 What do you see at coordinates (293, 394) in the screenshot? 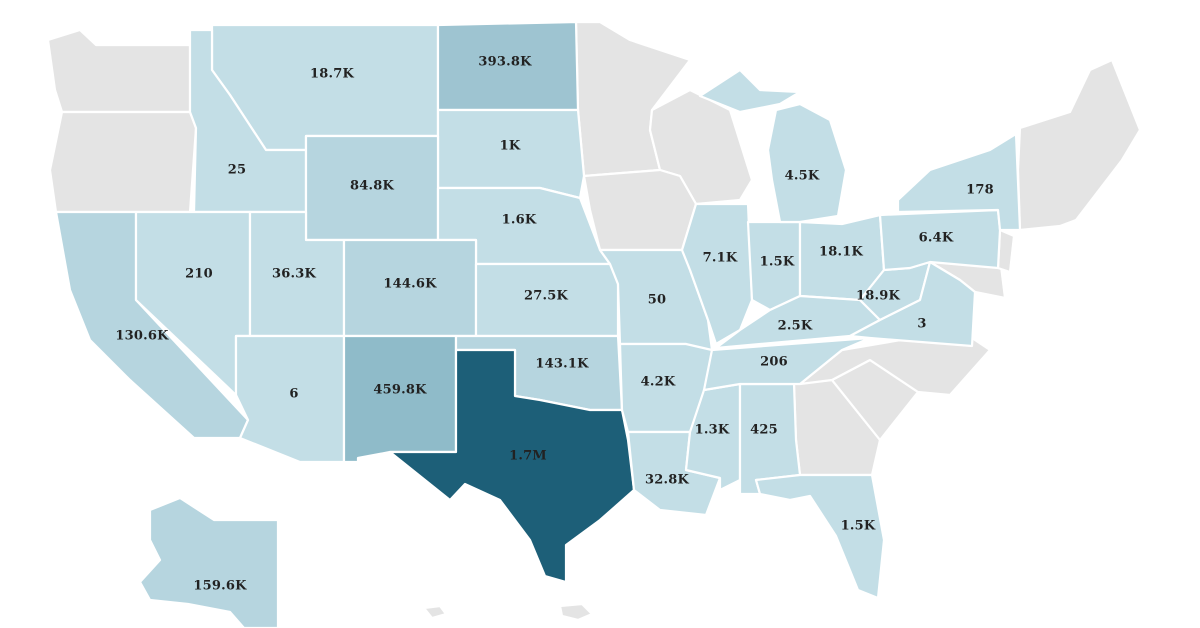
I see `value-label-AZ: 6` at bounding box center [293, 394].